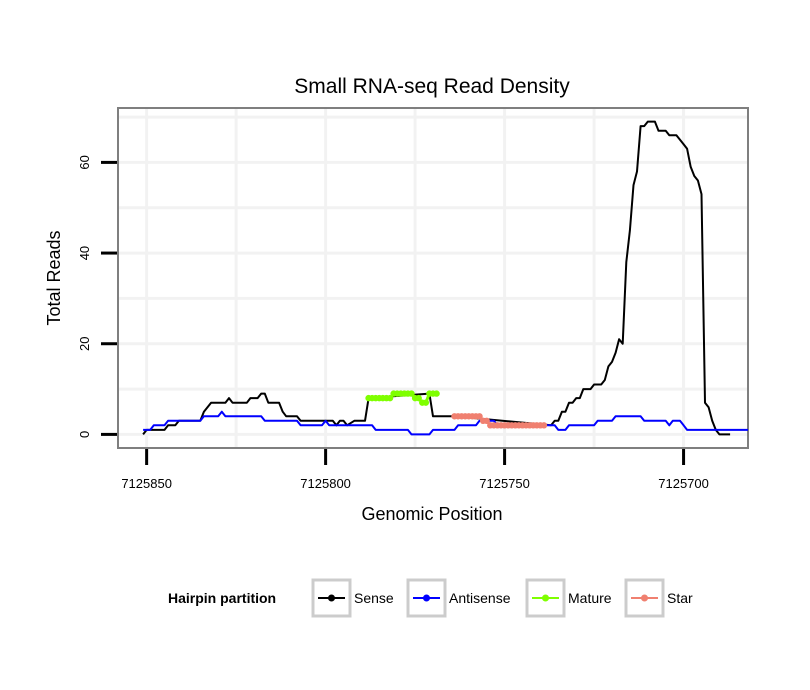 The height and width of the screenshot is (690, 810). Describe the element at coordinates (84, 162) in the screenshot. I see `y-tick-label: 60` at that location.